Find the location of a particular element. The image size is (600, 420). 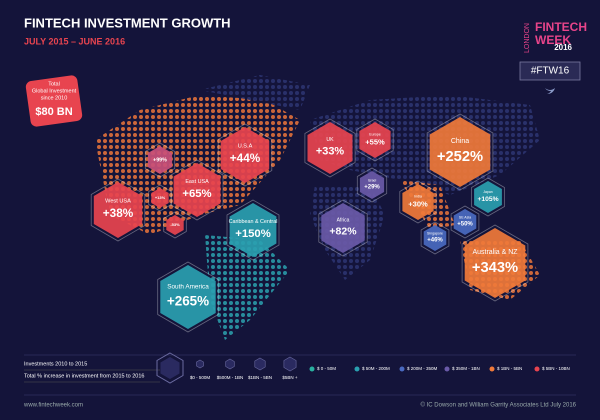

region: Israel +29% is located at coordinates (372, 185).